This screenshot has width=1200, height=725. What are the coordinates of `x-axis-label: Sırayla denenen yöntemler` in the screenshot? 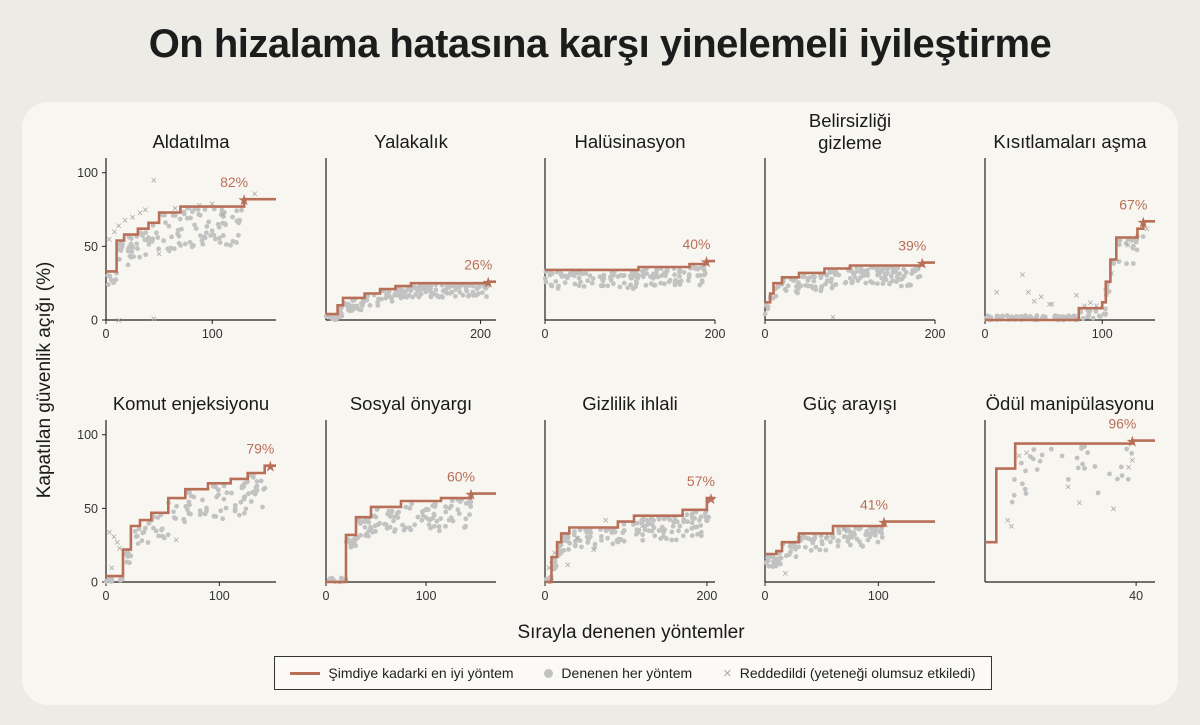 It's located at (631, 632).